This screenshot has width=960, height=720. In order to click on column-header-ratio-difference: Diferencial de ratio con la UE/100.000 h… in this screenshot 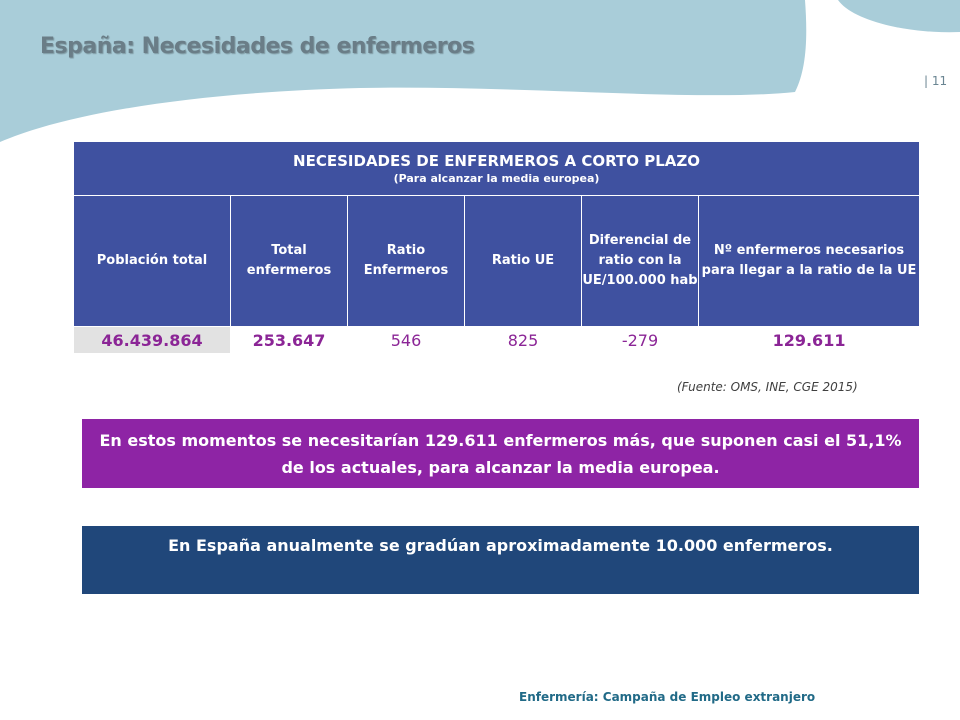, I will do `click(640, 261)`.